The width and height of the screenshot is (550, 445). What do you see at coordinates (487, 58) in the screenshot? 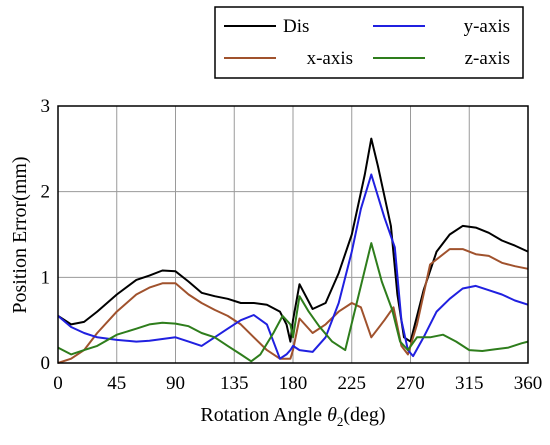
I see `legend-label-z-axis: z-axis` at bounding box center [487, 58].